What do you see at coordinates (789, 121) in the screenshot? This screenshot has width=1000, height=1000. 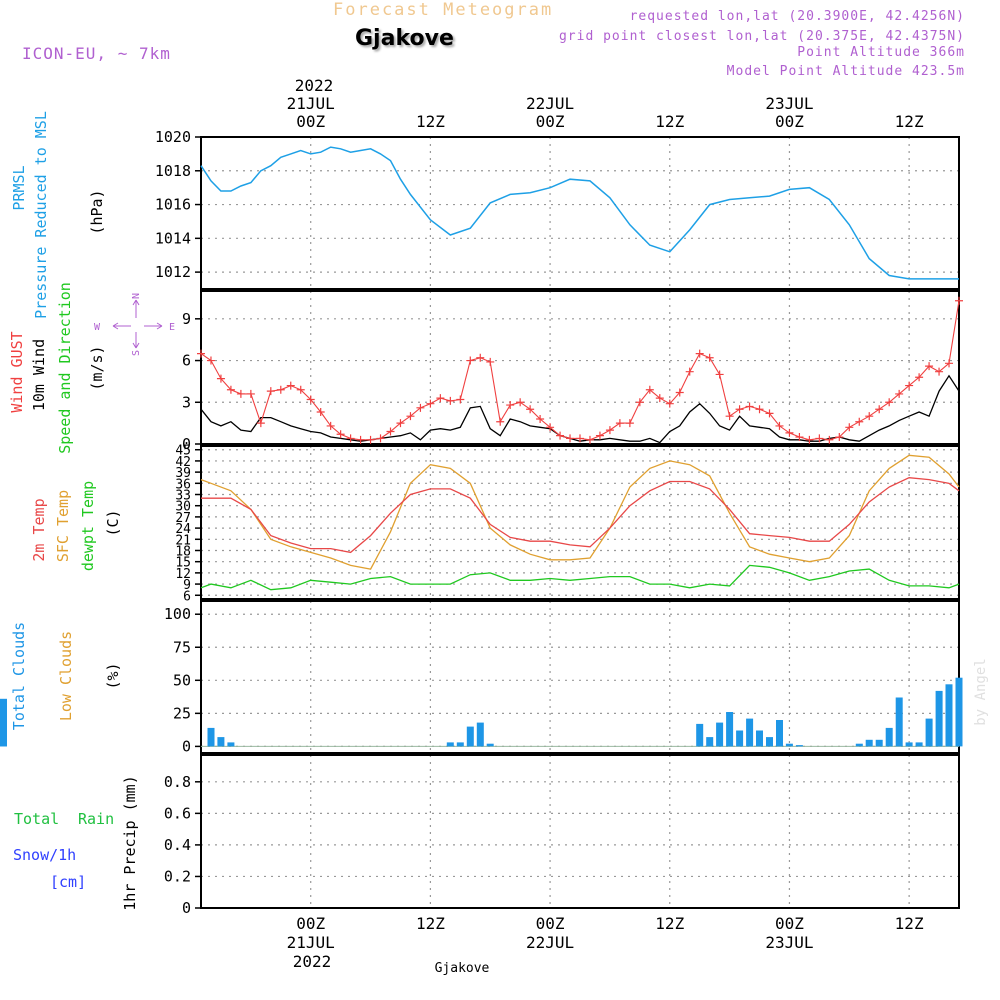 I see `time-tick-top-4: 00Z` at bounding box center [789, 121].